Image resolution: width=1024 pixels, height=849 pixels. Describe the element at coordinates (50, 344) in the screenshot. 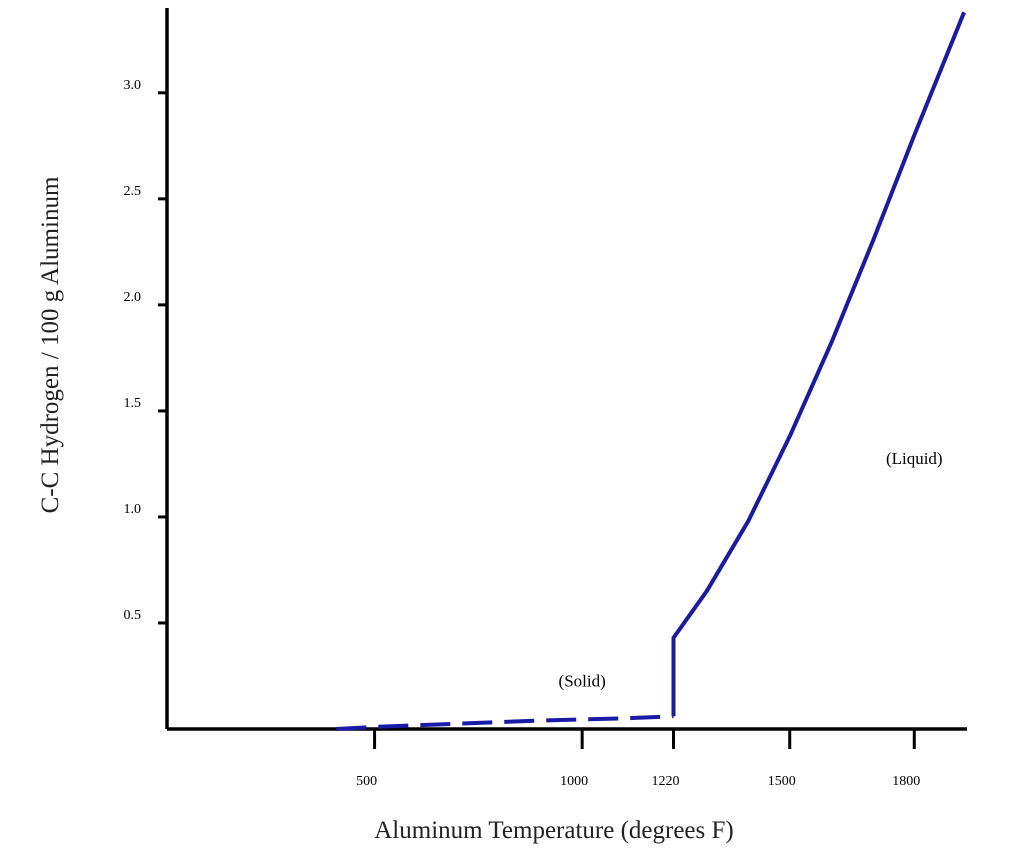

I see `y-axis-title: C-C Hydrogen / 100 g Aluminum` at that location.